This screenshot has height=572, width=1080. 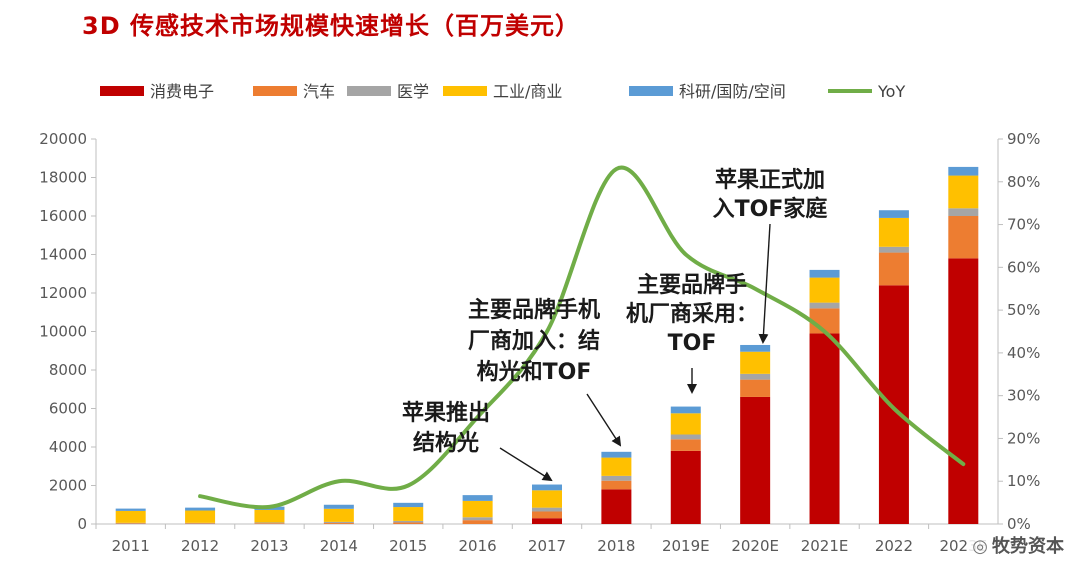 I want to click on y2-tick-label: 80%, so click(x=1023, y=182).